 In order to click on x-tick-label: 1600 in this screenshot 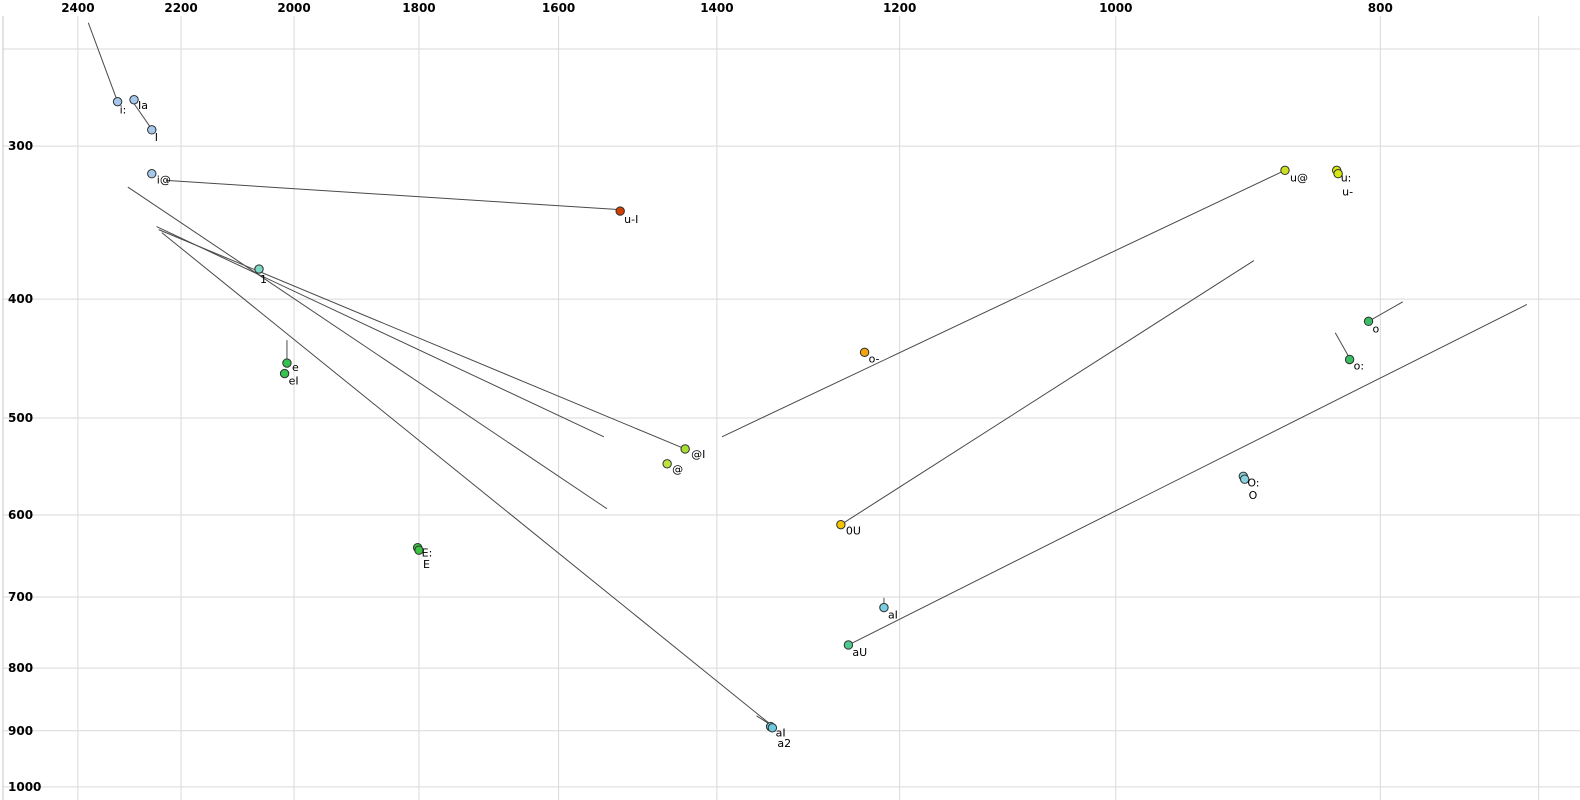, I will do `click(558, 8)`.